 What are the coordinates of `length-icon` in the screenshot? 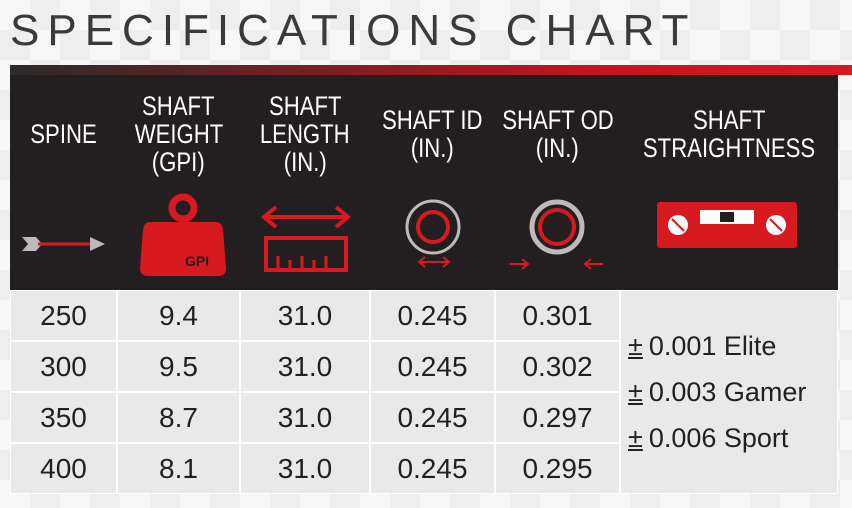 It's located at (306, 238).